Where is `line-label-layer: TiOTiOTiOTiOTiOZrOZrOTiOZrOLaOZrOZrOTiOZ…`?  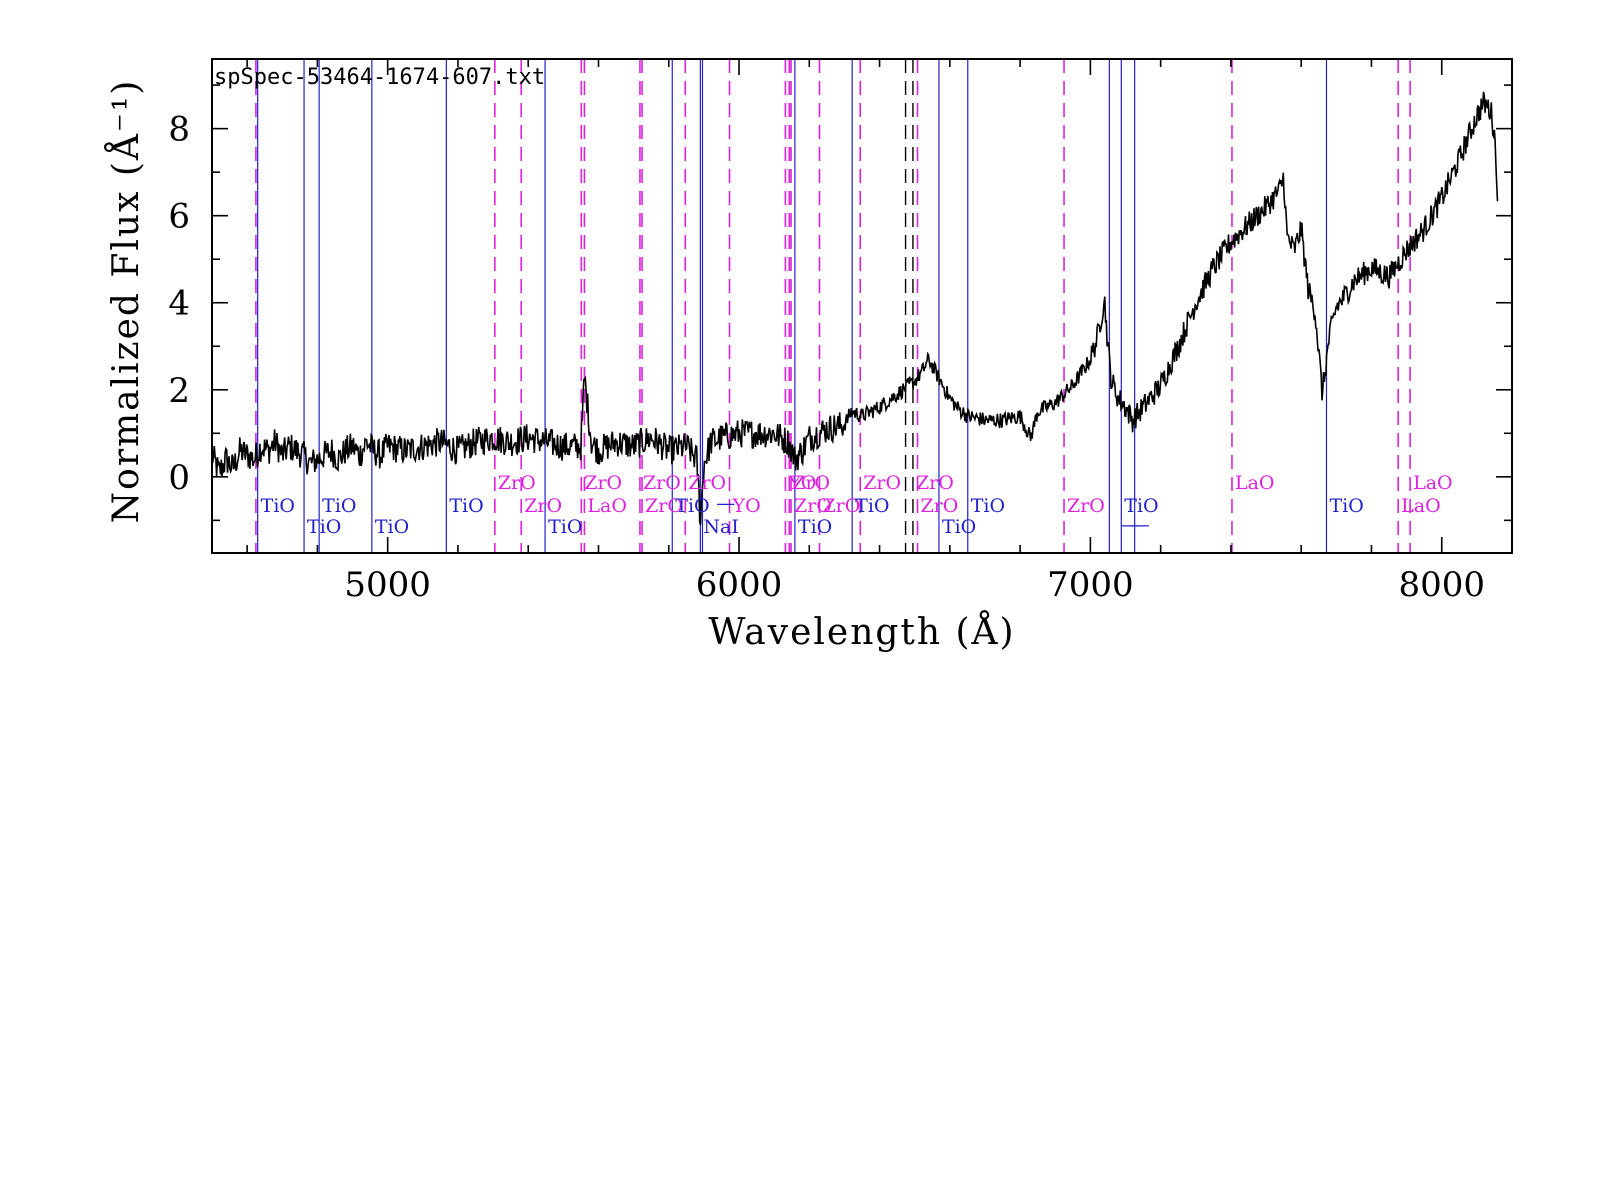 line-label-layer: TiOTiOTiOTiOTiOZrOZrOTiOZrOLaOZrOZrOTiOZ… is located at coordinates (857, 505).